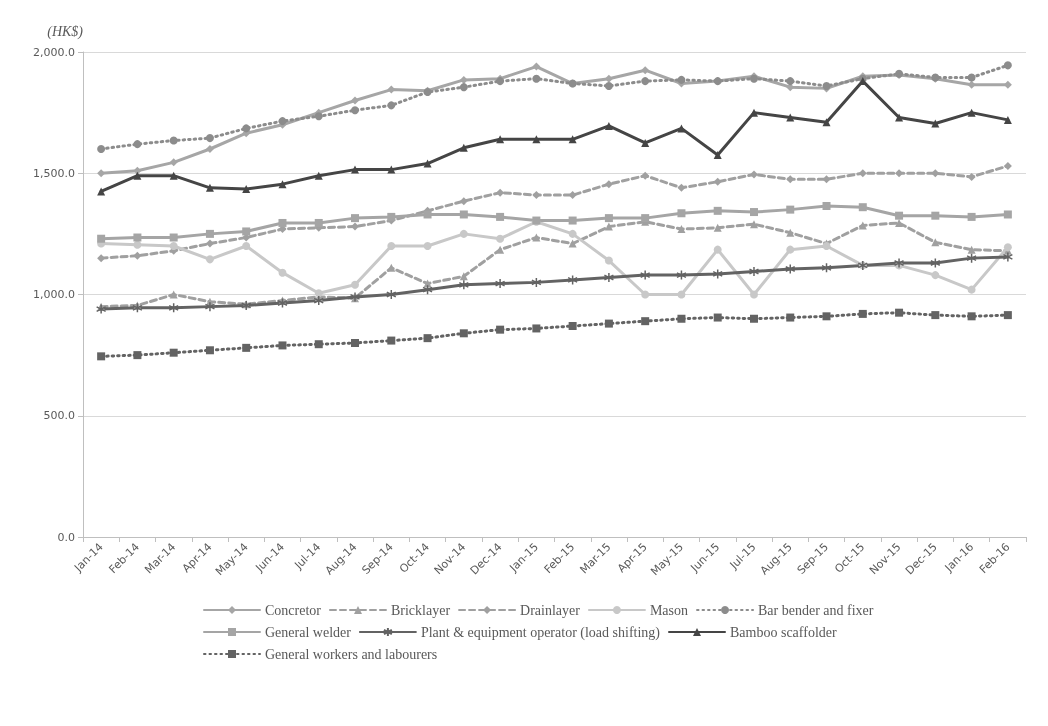  I want to click on legend-label: Concretor, so click(293, 610).